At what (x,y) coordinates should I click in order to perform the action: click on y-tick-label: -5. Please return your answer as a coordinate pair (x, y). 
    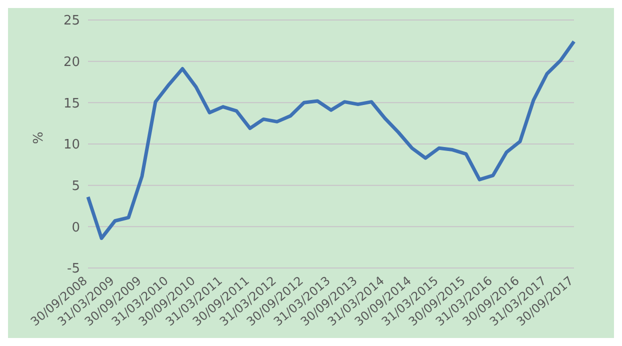
    Looking at the image, I should click on (73, 269).